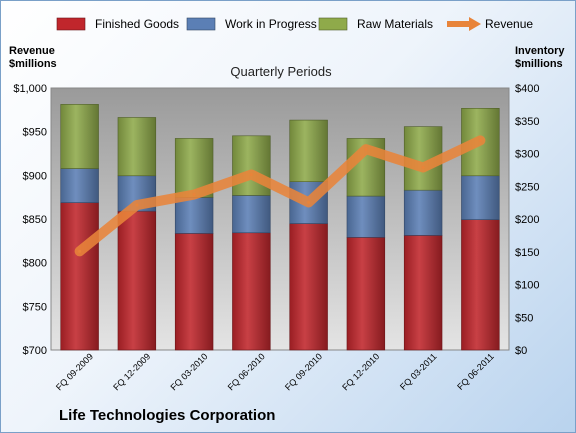 The width and height of the screenshot is (576, 433). I want to click on legend-item-finished-goods: Finished Goods, so click(117, 24).